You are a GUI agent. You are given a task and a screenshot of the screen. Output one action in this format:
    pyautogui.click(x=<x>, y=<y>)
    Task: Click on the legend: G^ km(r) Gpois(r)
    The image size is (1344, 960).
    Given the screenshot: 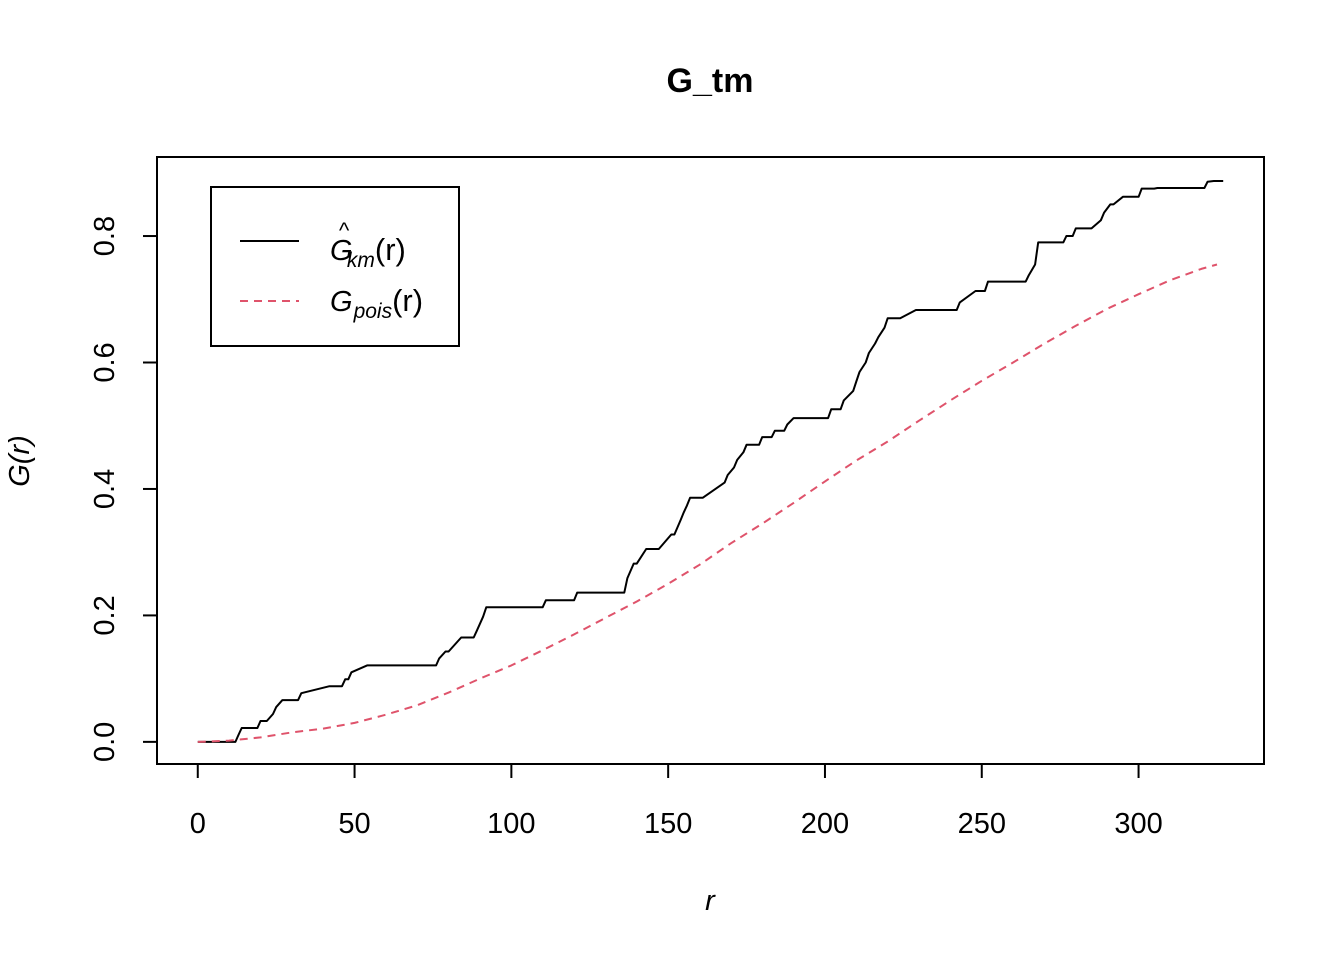 What is the action you would take?
    pyautogui.click(x=335, y=266)
    